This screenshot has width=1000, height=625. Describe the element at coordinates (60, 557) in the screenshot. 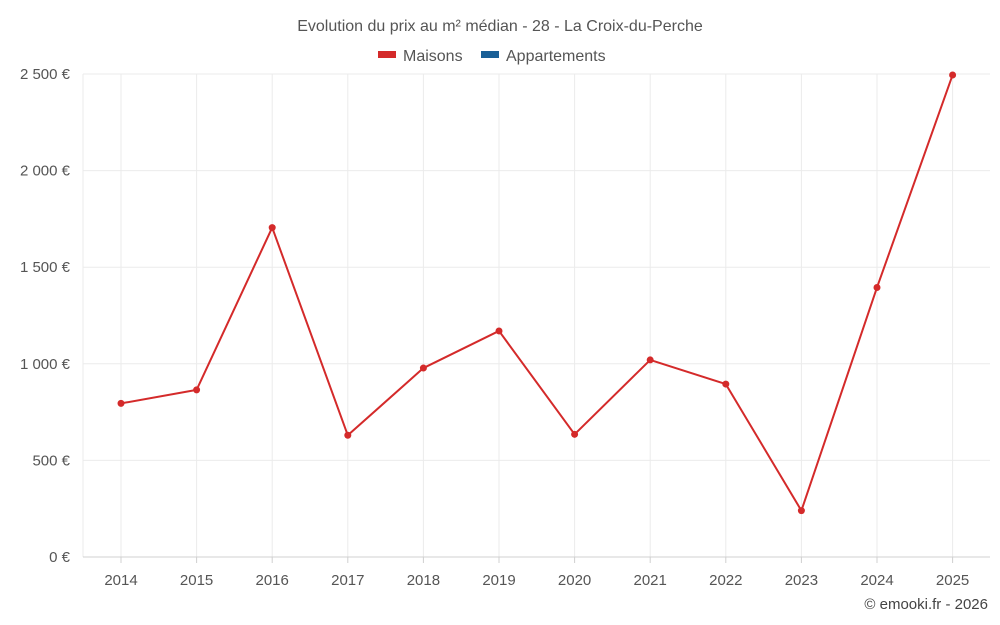

I see `y-tick-label: 0 €` at that location.